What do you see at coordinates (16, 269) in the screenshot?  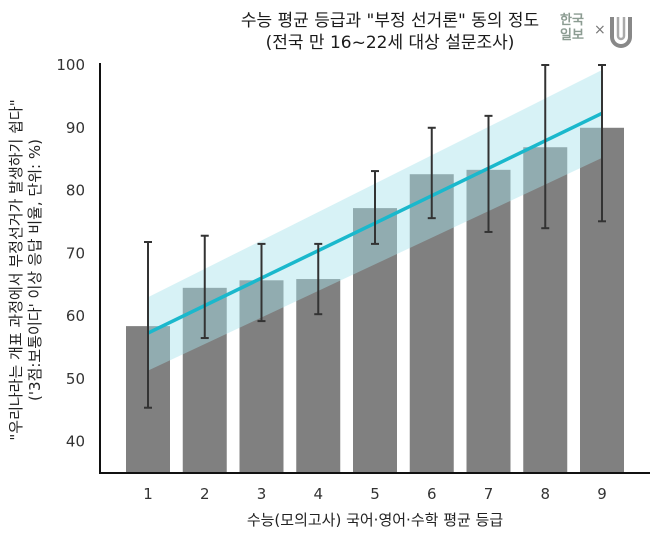 I see `y-axis-title-line1: "우리나라는 개표 과정에서 부정선거가 발생하기 쉽다"` at bounding box center [16, 269].